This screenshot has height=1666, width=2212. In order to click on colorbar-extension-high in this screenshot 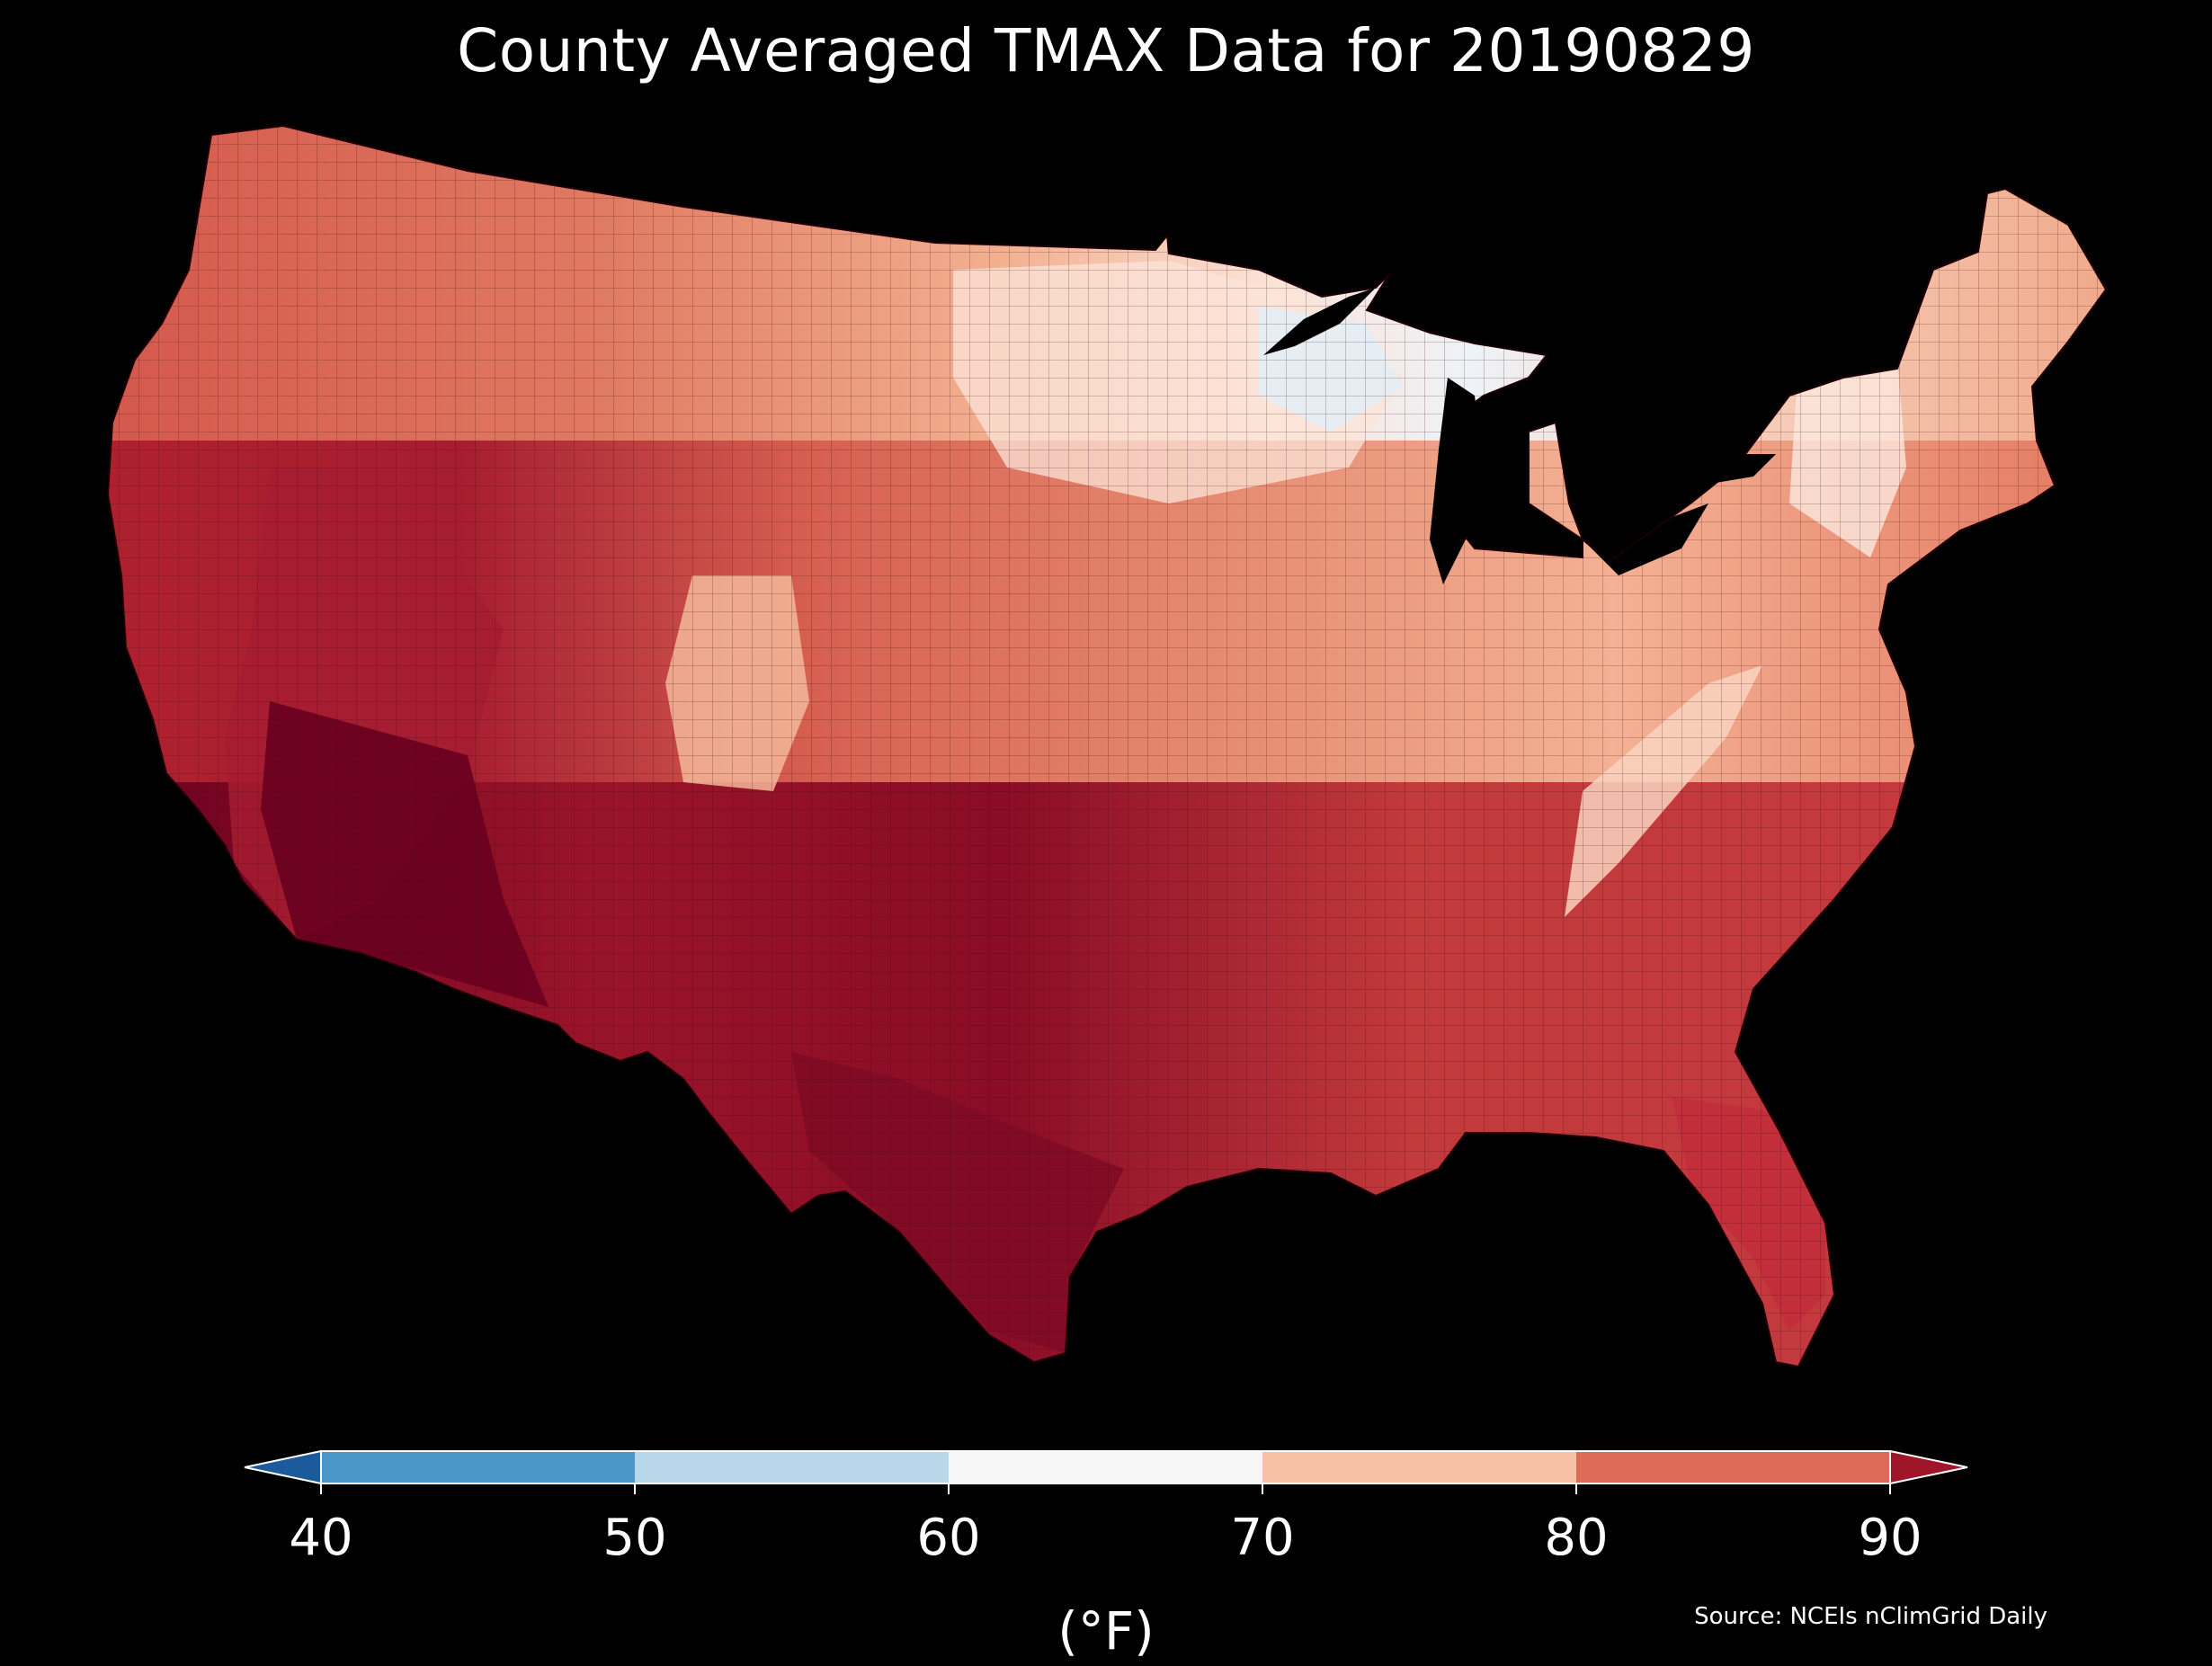, I will do `click(1928, 1467)`.